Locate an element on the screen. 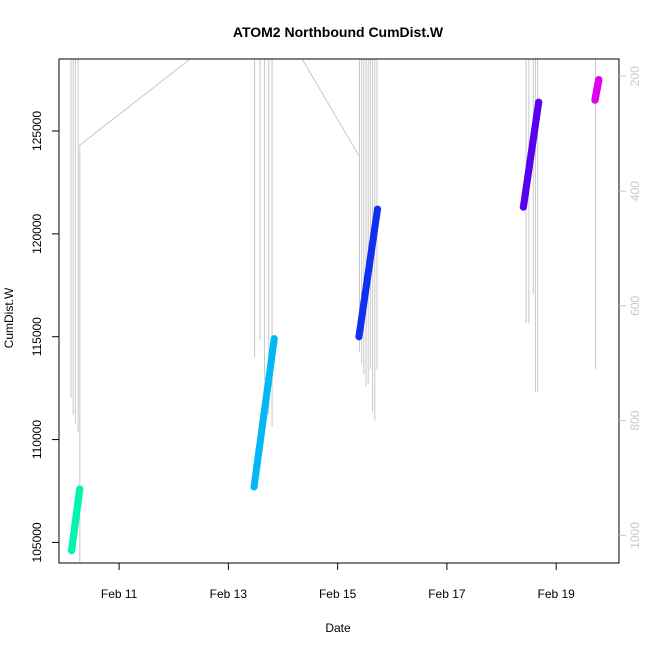 The width and height of the screenshot is (650, 650). y-tick-label: 115000 is located at coordinates (37, 336).